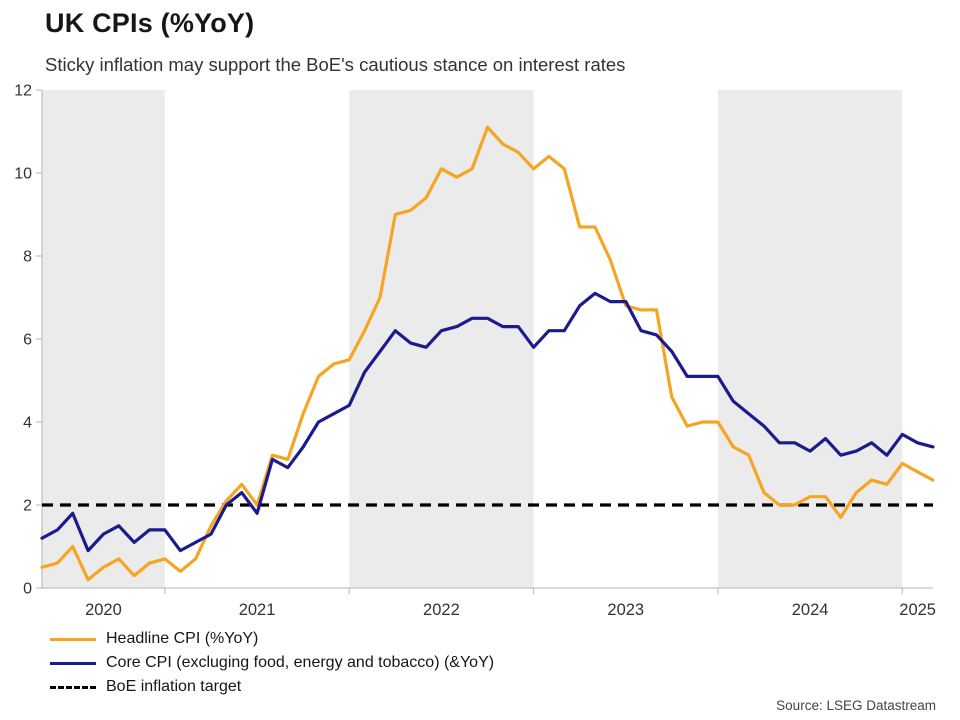 Image resolution: width=960 pixels, height=720 pixels. What do you see at coordinates (73, 639) in the screenshot?
I see `headline-line-swatch` at bounding box center [73, 639].